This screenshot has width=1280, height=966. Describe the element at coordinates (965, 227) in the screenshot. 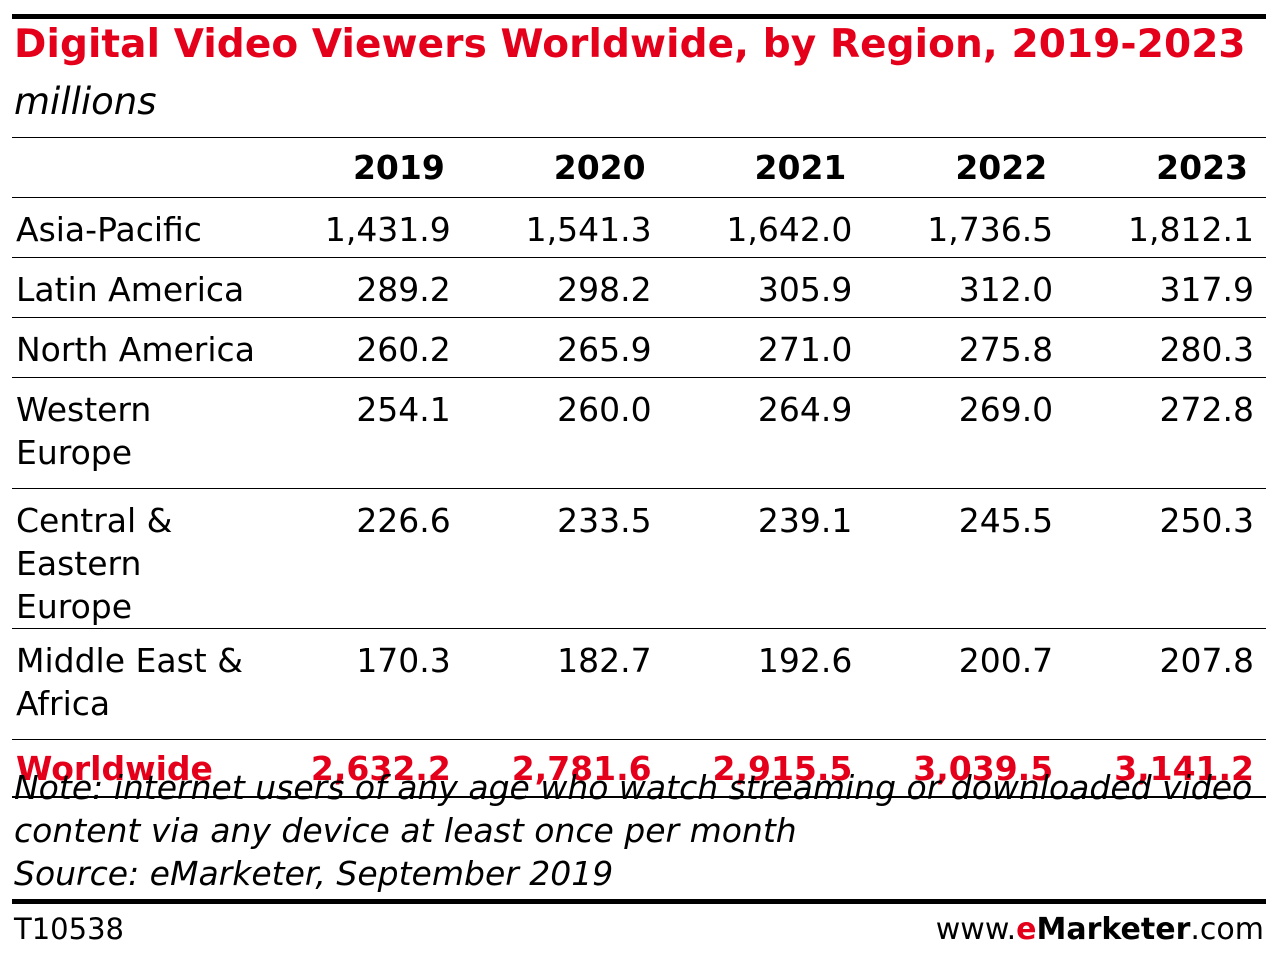

I see `value-cell: 1,736.5` at that location.